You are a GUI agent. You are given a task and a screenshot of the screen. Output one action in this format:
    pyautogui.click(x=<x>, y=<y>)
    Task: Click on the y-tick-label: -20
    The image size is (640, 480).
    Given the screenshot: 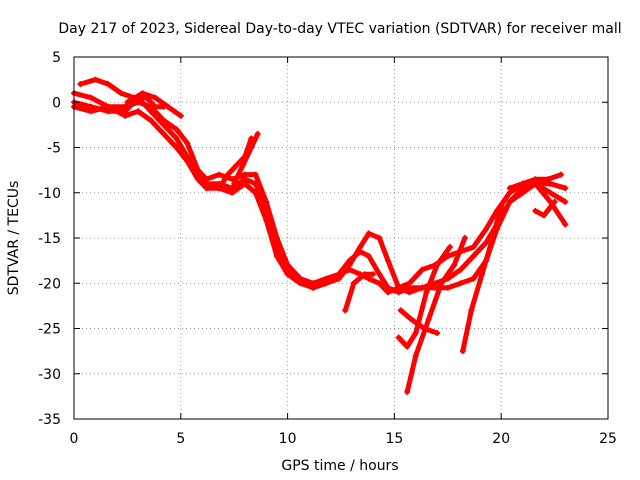 What is the action you would take?
    pyautogui.click(x=49, y=284)
    